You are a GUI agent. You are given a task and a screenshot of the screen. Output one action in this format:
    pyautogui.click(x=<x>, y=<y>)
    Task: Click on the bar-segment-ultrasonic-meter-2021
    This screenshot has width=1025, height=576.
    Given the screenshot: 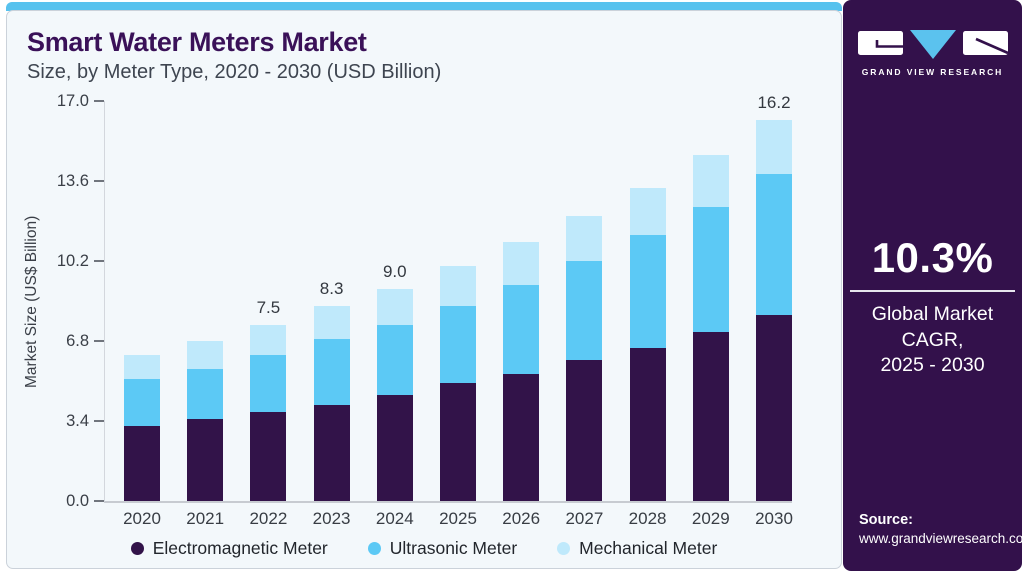 What is the action you would take?
    pyautogui.click(x=205, y=394)
    